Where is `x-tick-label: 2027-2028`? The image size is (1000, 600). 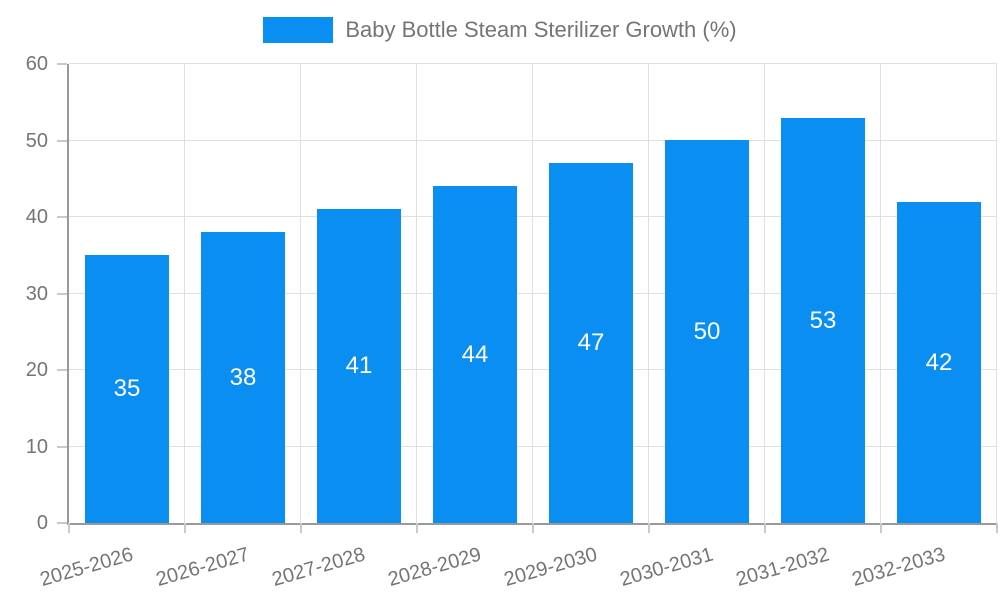
x-tick-label: 2027-2028 is located at coordinates (319, 567).